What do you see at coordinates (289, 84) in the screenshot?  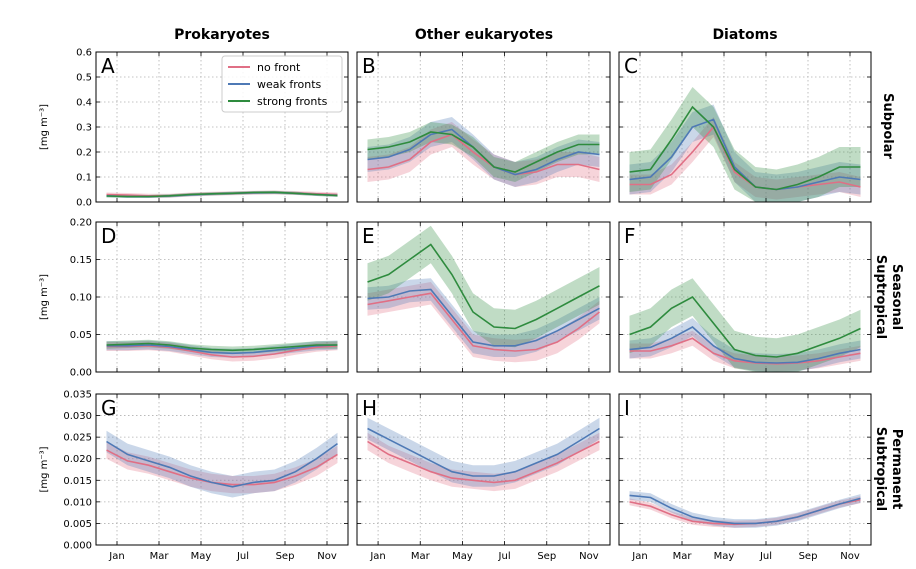 I see `legend-label: weak fronts` at bounding box center [289, 84].